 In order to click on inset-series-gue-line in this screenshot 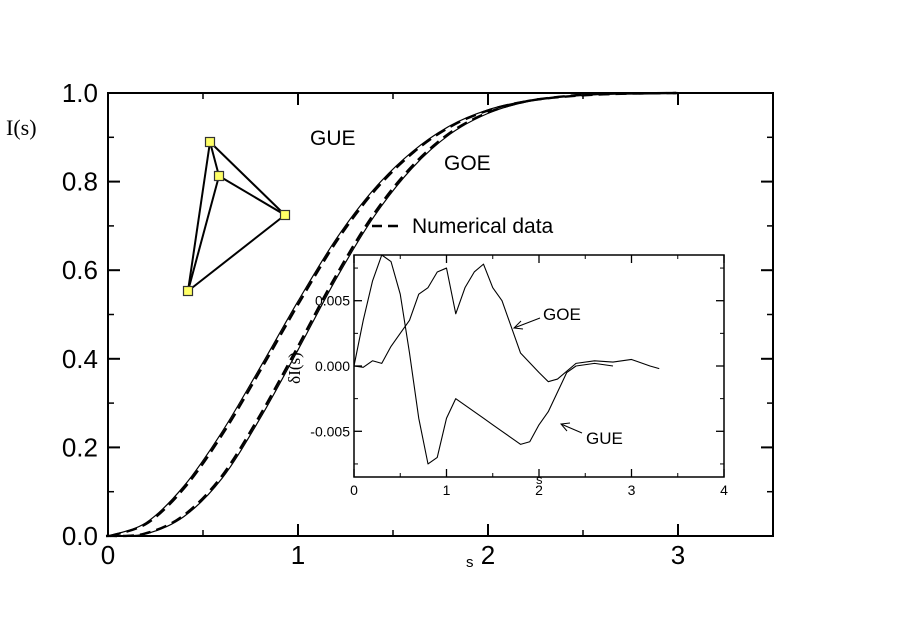, I will do `click(483, 359)`.